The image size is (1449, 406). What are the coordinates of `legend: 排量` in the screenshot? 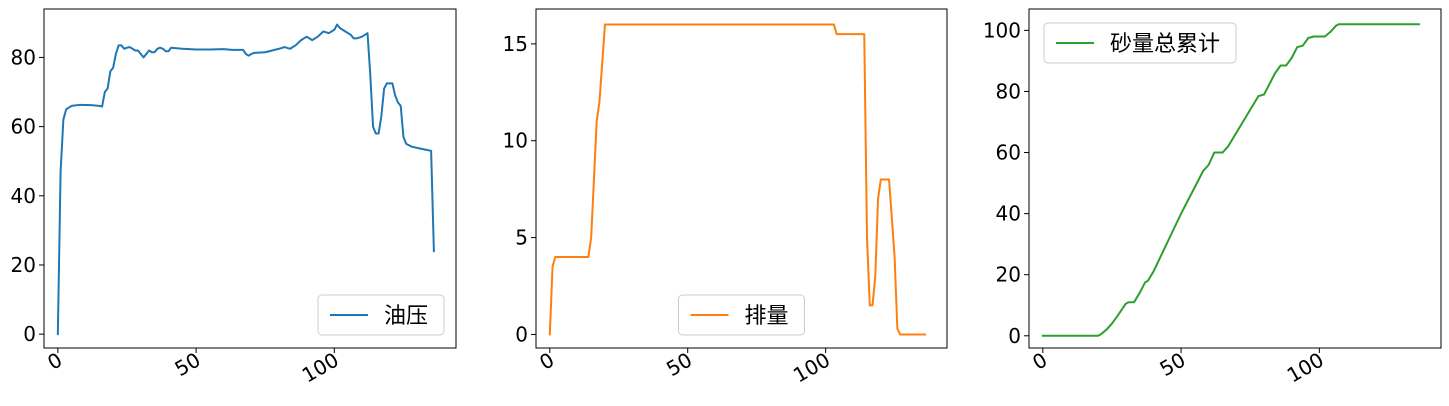 It's located at (741, 315).